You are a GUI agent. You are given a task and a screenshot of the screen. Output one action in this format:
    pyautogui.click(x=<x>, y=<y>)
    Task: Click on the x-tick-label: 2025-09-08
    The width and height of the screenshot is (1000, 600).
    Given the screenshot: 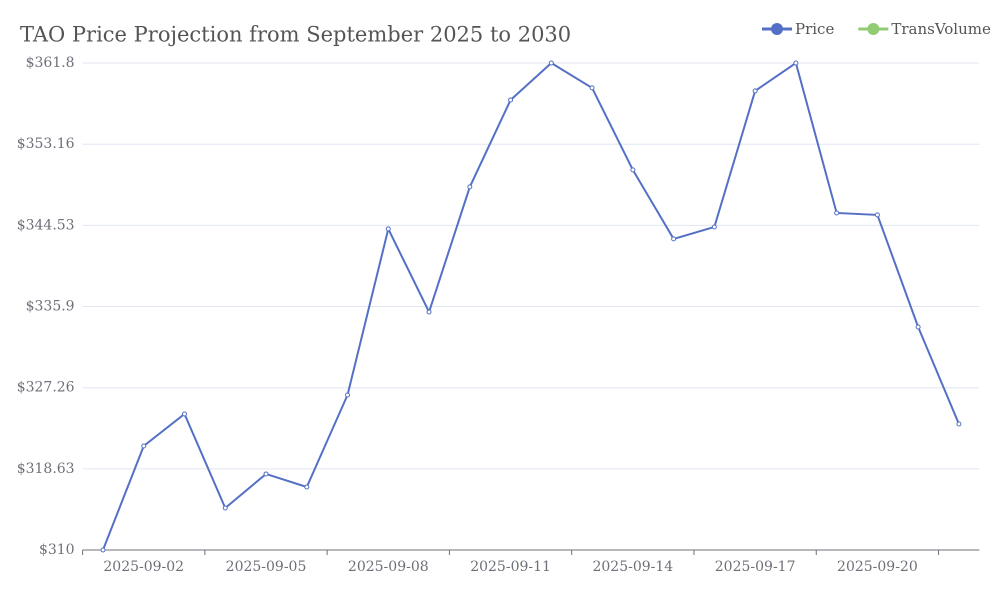 What is the action you would take?
    pyautogui.click(x=388, y=567)
    